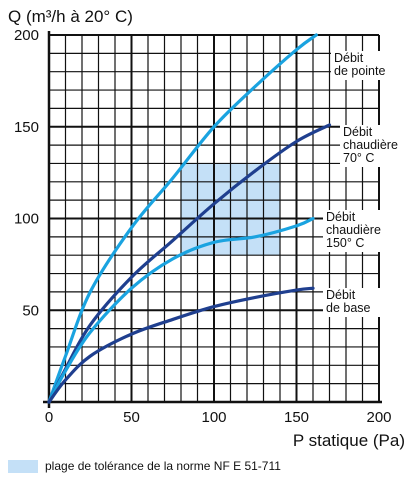 The width and height of the screenshot is (409, 481). Describe the element at coordinates (370, 145) in the screenshot. I see `series-label-debit-chaudiere-70-c: Débit chaudière 70° C` at that location.